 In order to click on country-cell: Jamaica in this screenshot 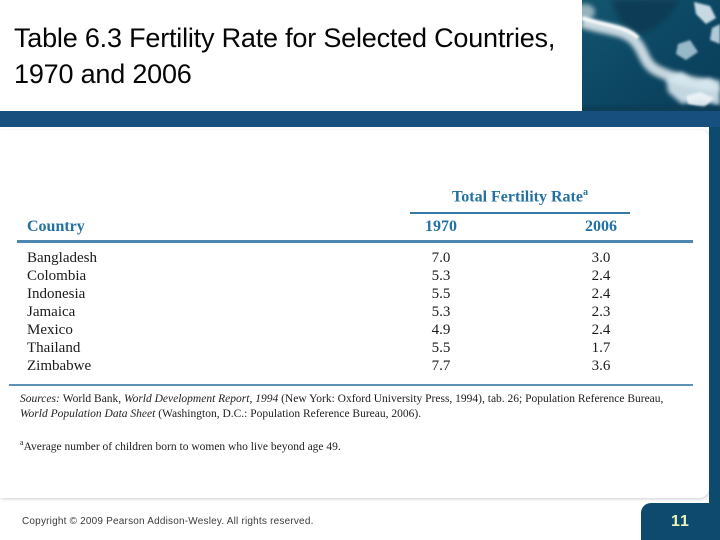, I will do `click(51, 312)`.